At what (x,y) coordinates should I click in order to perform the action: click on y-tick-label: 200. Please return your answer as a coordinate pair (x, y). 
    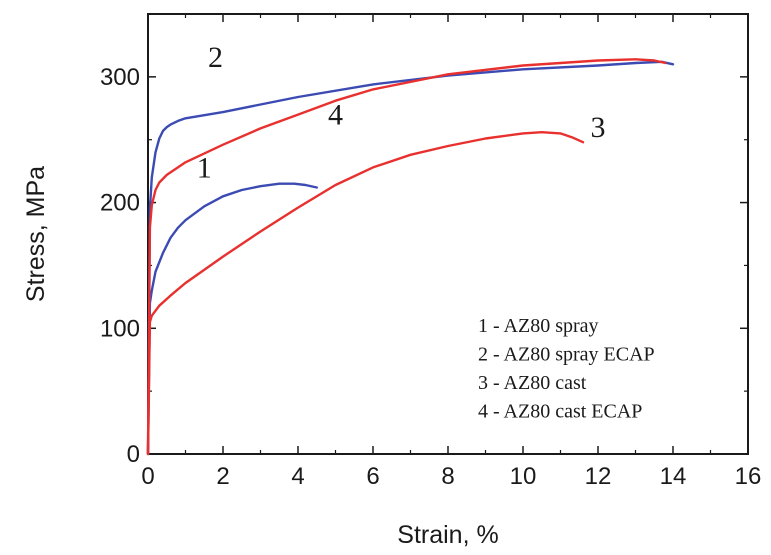
    Looking at the image, I should click on (120, 203).